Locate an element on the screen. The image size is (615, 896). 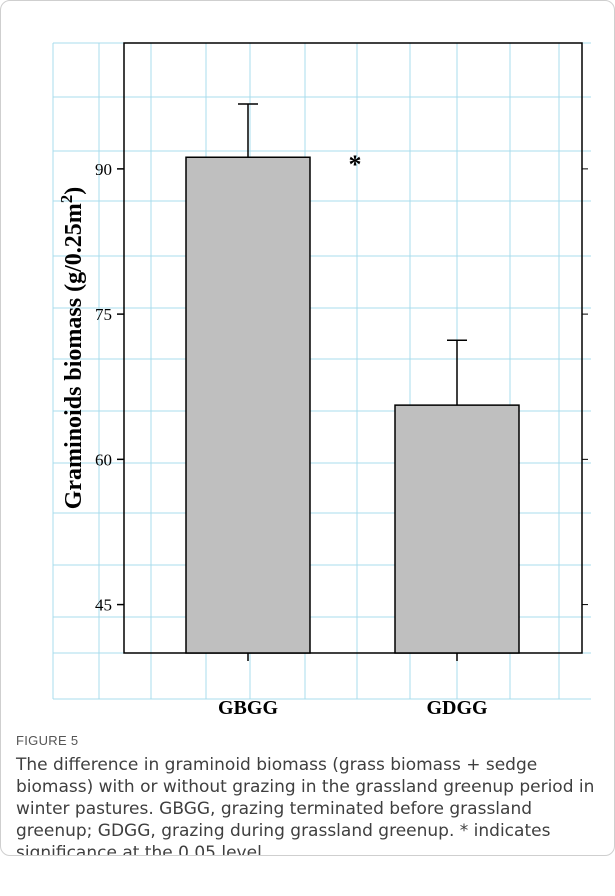
y-tick-label: 45 is located at coordinates (103, 605).